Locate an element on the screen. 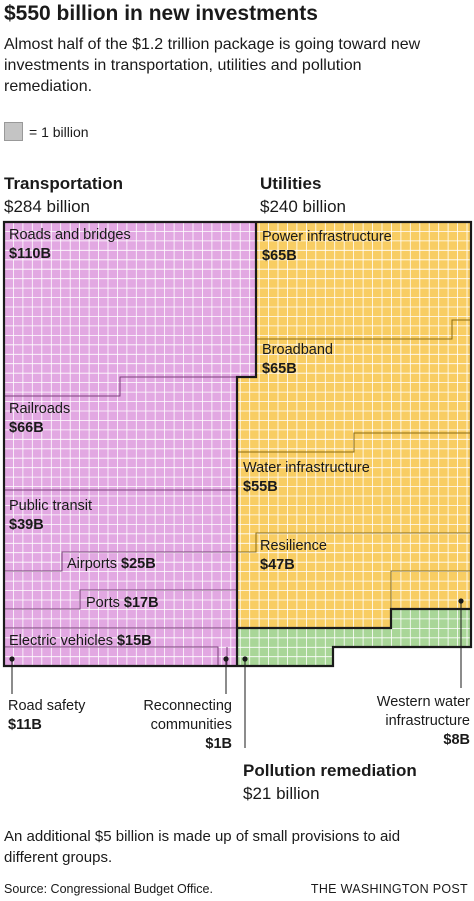 This screenshot has width=474, height=901. blank-area is located at coordinates (402, 657).